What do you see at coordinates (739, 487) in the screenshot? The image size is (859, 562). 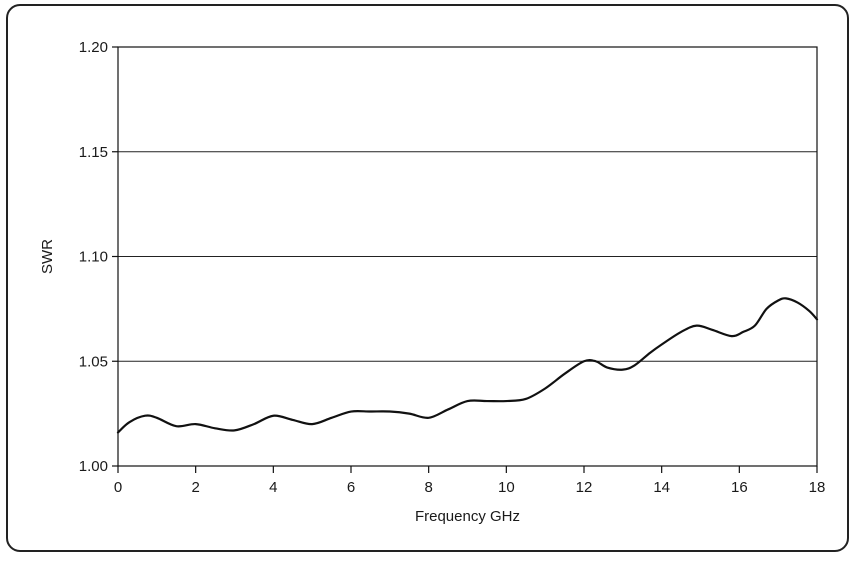 I see `x-tick-label: 16` at bounding box center [739, 487].